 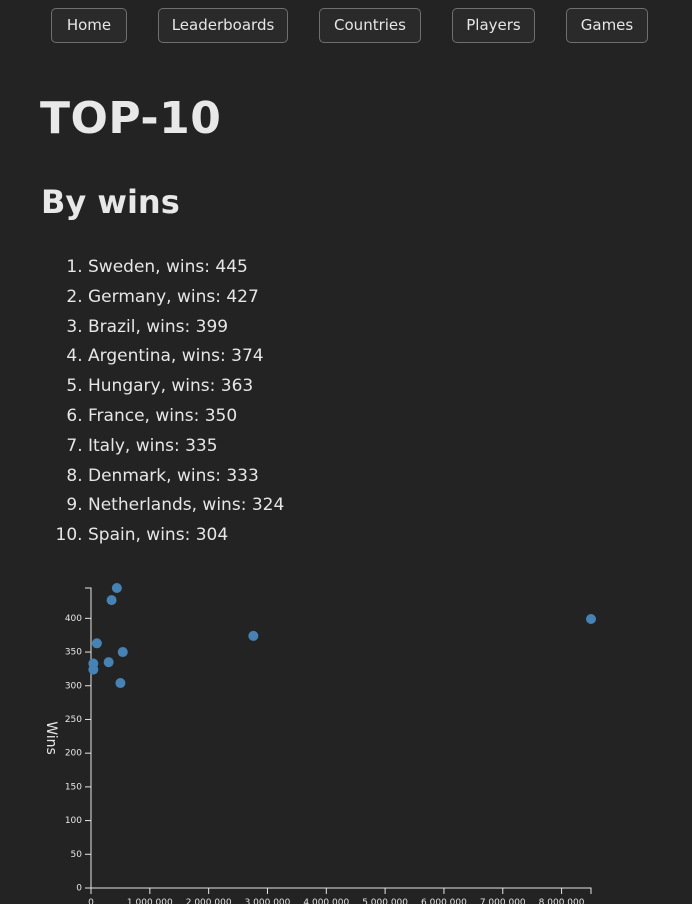 I want to click on ranking-item: Italy, wins: 335, so click(x=186, y=447).